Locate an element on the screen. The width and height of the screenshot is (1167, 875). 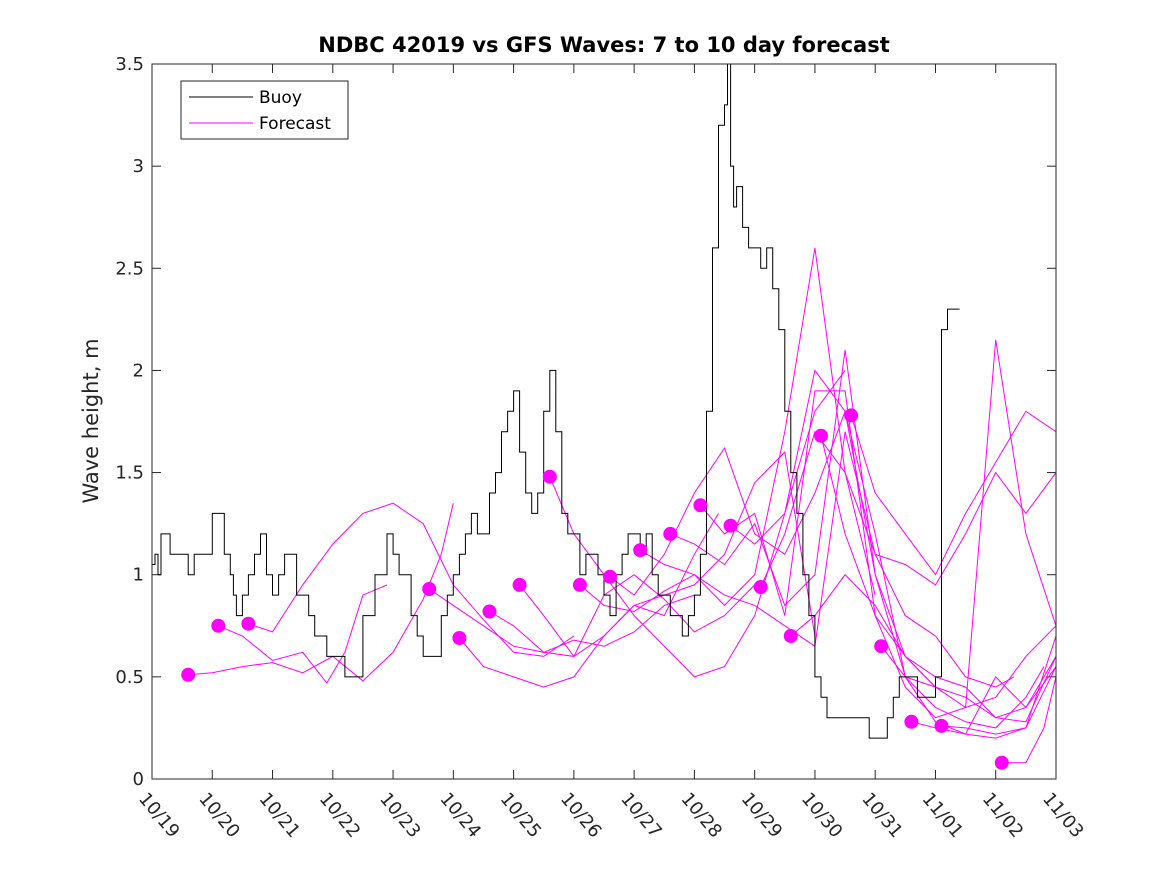
y-tick-label: 0.5 is located at coordinates (129, 677).